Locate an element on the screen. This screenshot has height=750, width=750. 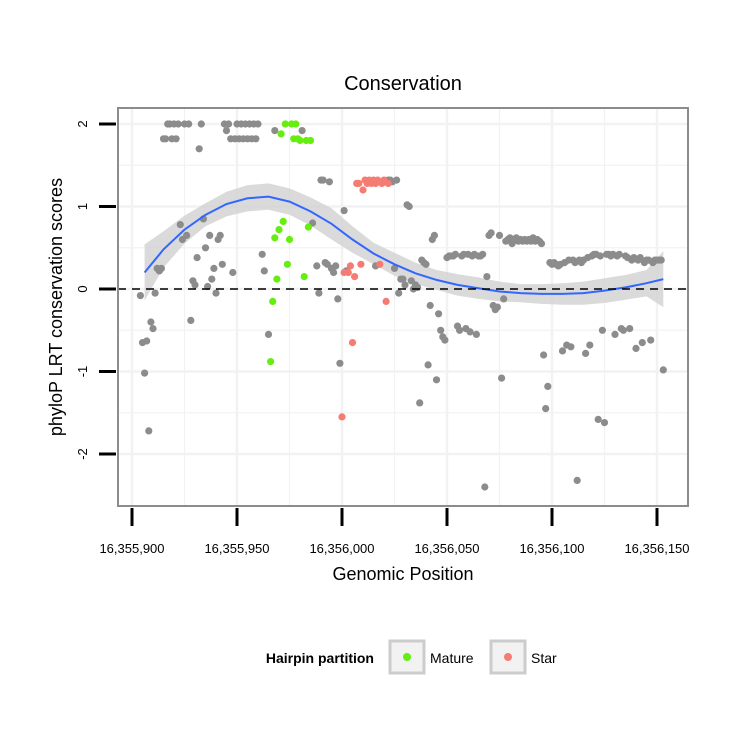
legend-marker-mature is located at coordinates (407, 657).